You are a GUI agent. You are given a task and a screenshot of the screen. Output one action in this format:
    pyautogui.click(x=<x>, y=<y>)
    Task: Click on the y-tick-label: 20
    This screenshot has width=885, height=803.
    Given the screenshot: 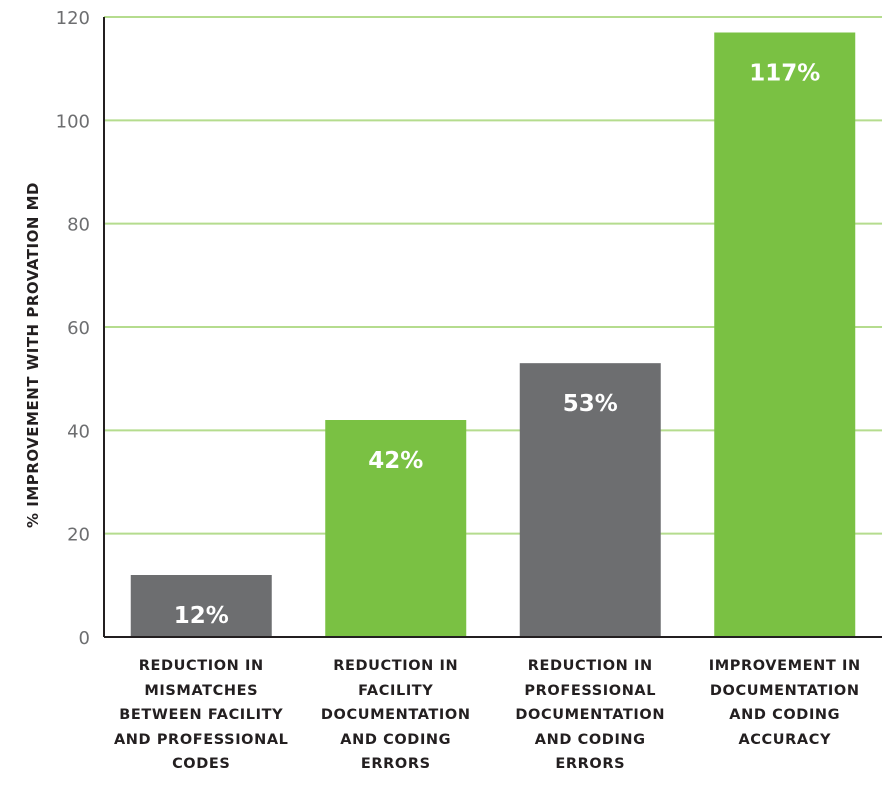 What is the action you would take?
    pyautogui.click(x=78, y=535)
    